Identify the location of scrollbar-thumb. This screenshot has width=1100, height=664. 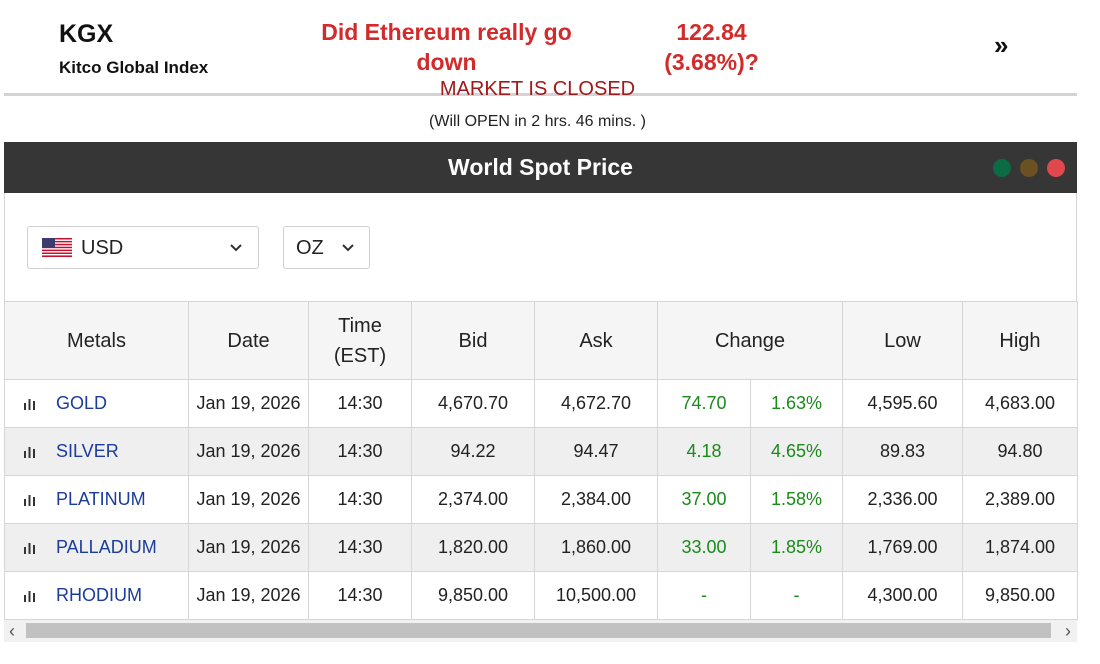
(538, 630).